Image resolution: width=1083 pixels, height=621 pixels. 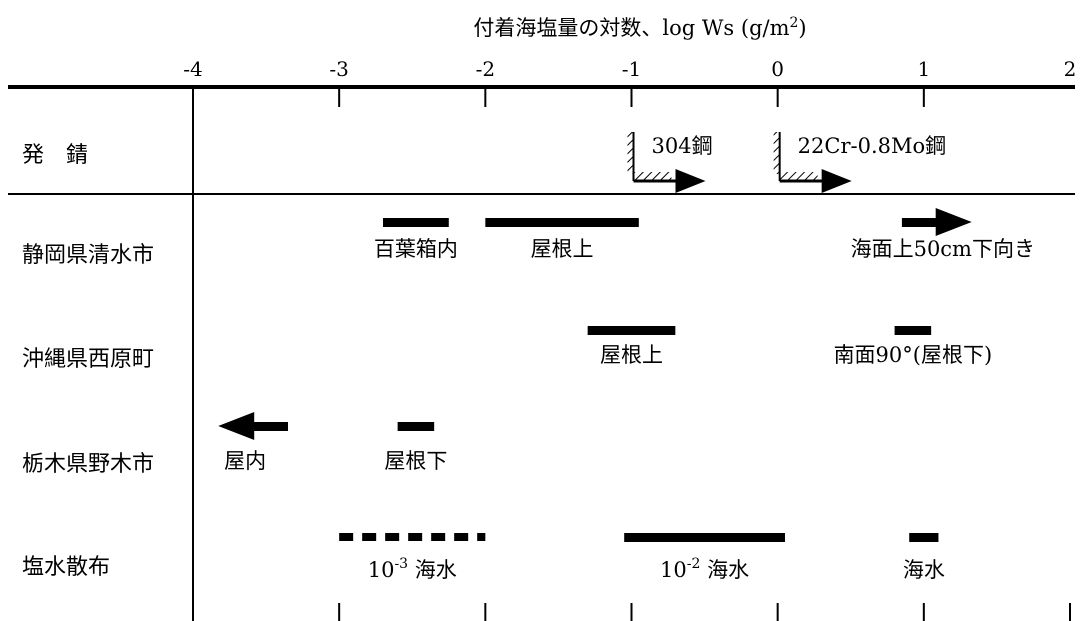 What do you see at coordinates (872, 146) in the screenshot?
I see `threshold-label: 22Cr-0.8Mo鋼` at bounding box center [872, 146].